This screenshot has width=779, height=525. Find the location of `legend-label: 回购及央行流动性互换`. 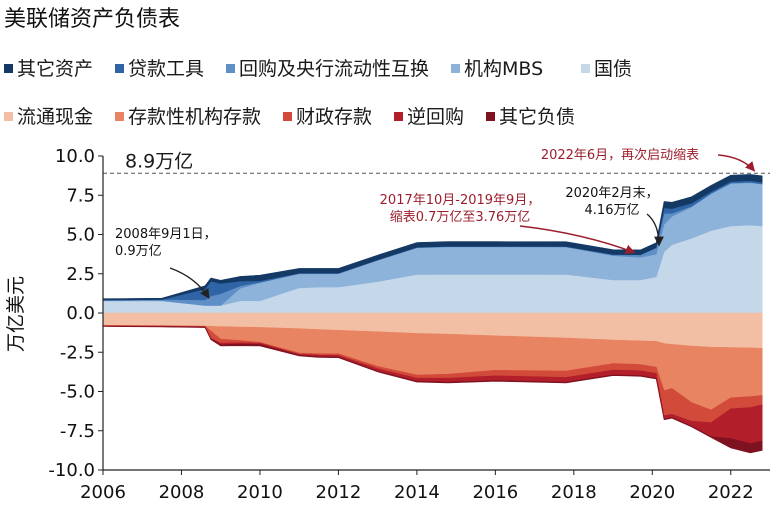

legend-label: 回购及央行流动性互换 is located at coordinates (334, 69).